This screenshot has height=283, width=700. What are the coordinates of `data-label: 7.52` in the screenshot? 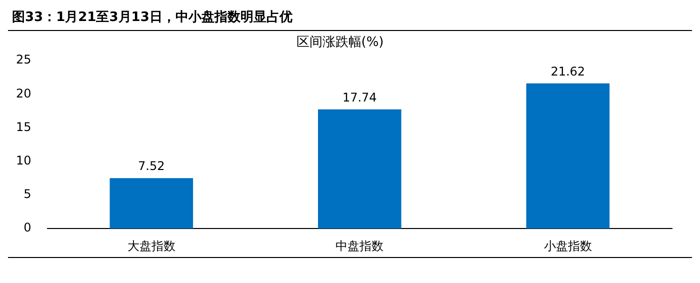 It's located at (151, 166).